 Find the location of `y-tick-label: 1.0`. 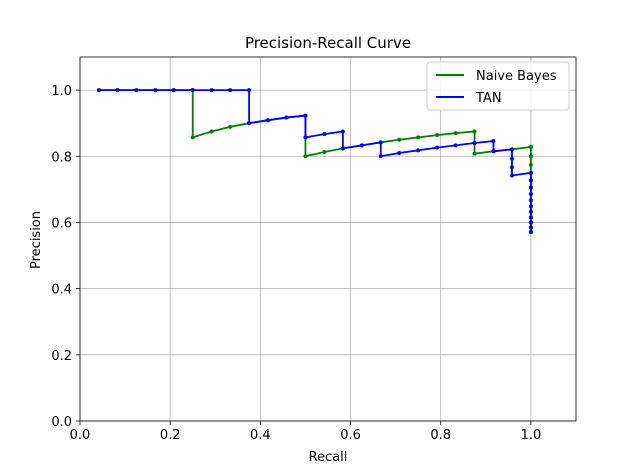

y-tick-label: 1.0 is located at coordinates (61, 91).